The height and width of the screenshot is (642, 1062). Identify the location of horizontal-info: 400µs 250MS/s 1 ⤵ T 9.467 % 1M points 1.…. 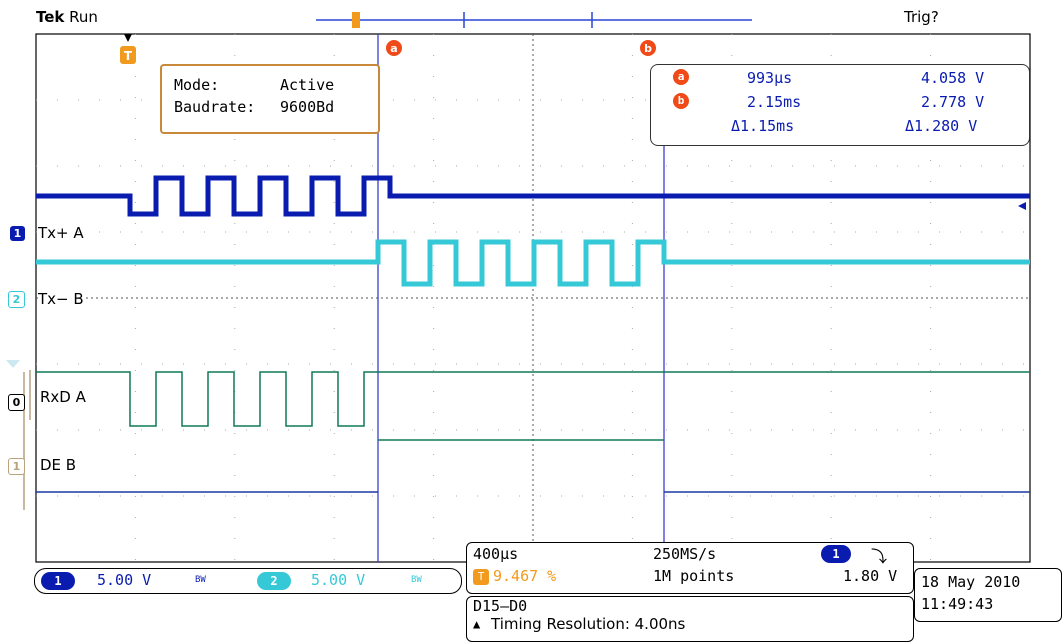
(690, 568).